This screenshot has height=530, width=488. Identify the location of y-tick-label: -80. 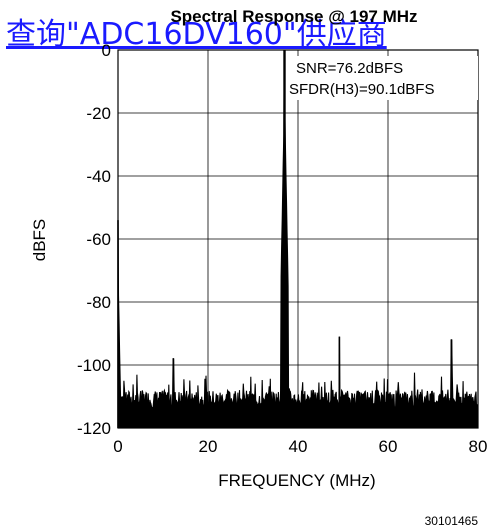
(98, 302).